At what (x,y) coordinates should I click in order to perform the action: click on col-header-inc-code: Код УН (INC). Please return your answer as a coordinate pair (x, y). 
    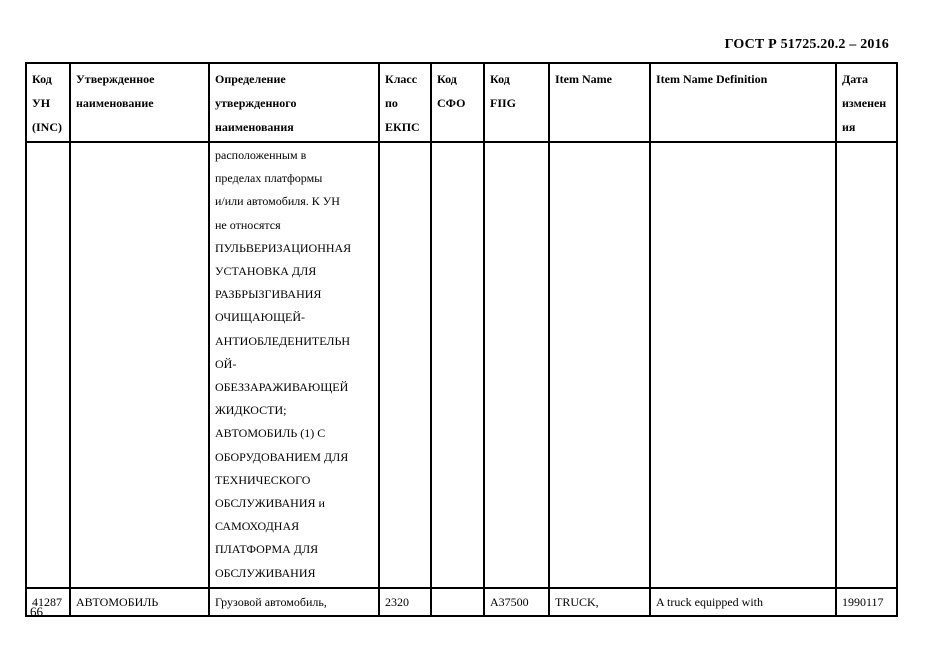
    Looking at the image, I should click on (48, 102).